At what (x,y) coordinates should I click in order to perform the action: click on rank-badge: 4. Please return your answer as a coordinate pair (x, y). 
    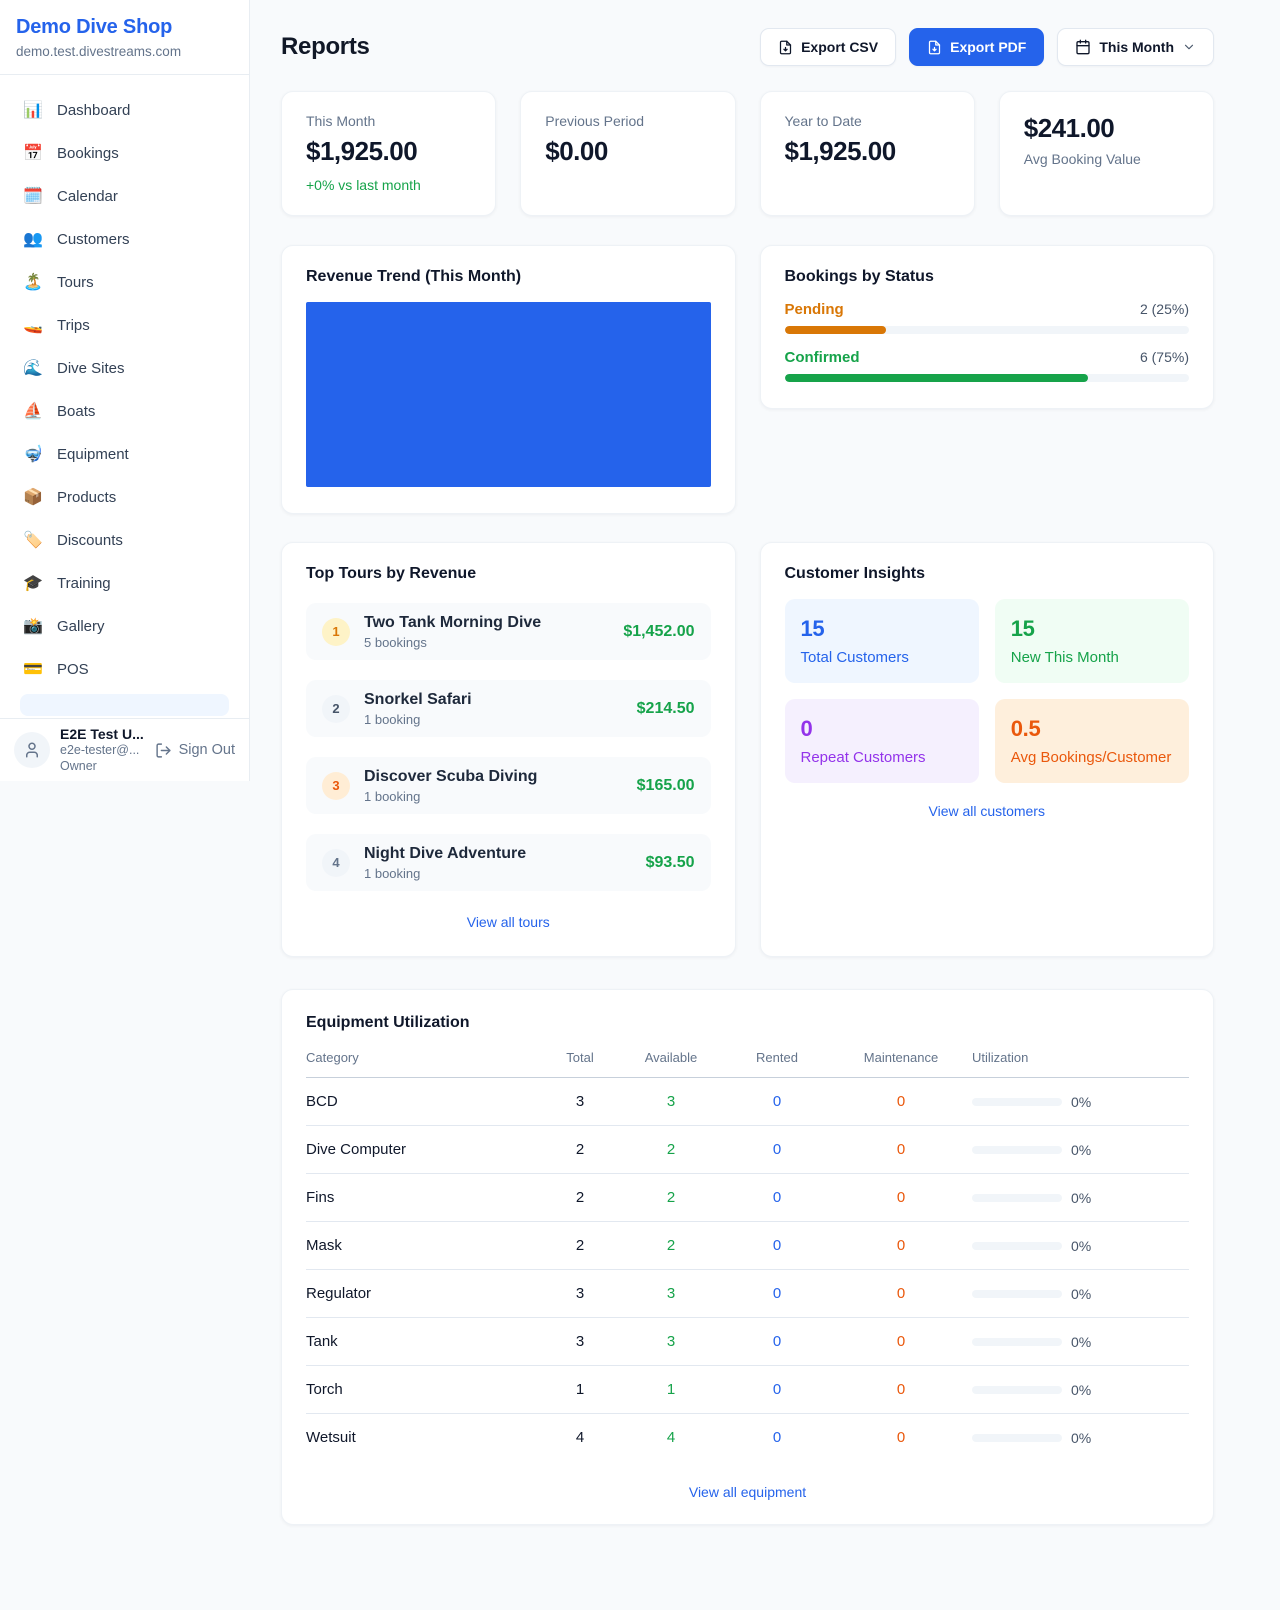
    Looking at the image, I should click on (336, 862).